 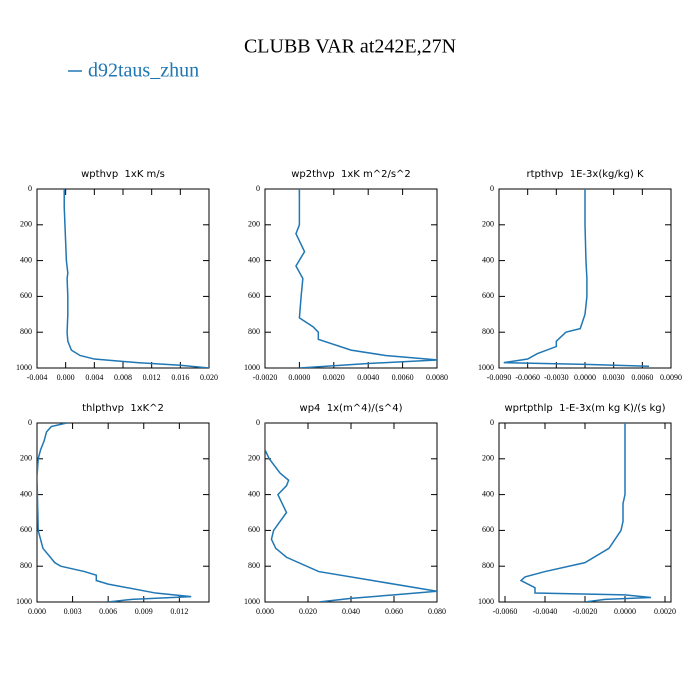 I want to click on panel-title: wp4 1x(m^4)/(s^4), so click(x=351, y=408).